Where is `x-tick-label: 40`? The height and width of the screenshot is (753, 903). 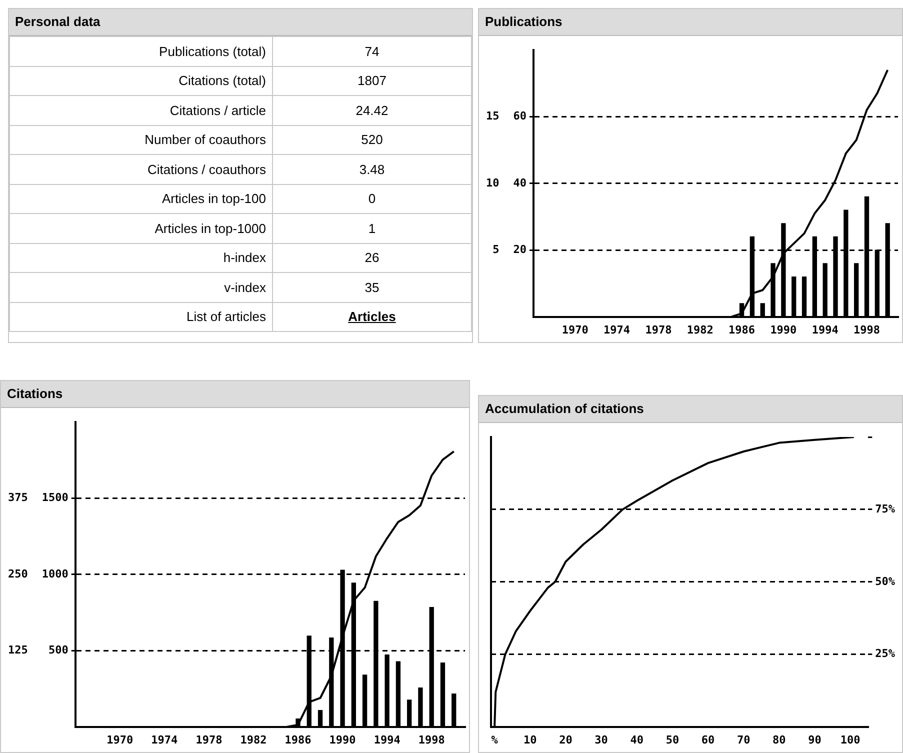 x-tick-label: 40 is located at coordinates (637, 739).